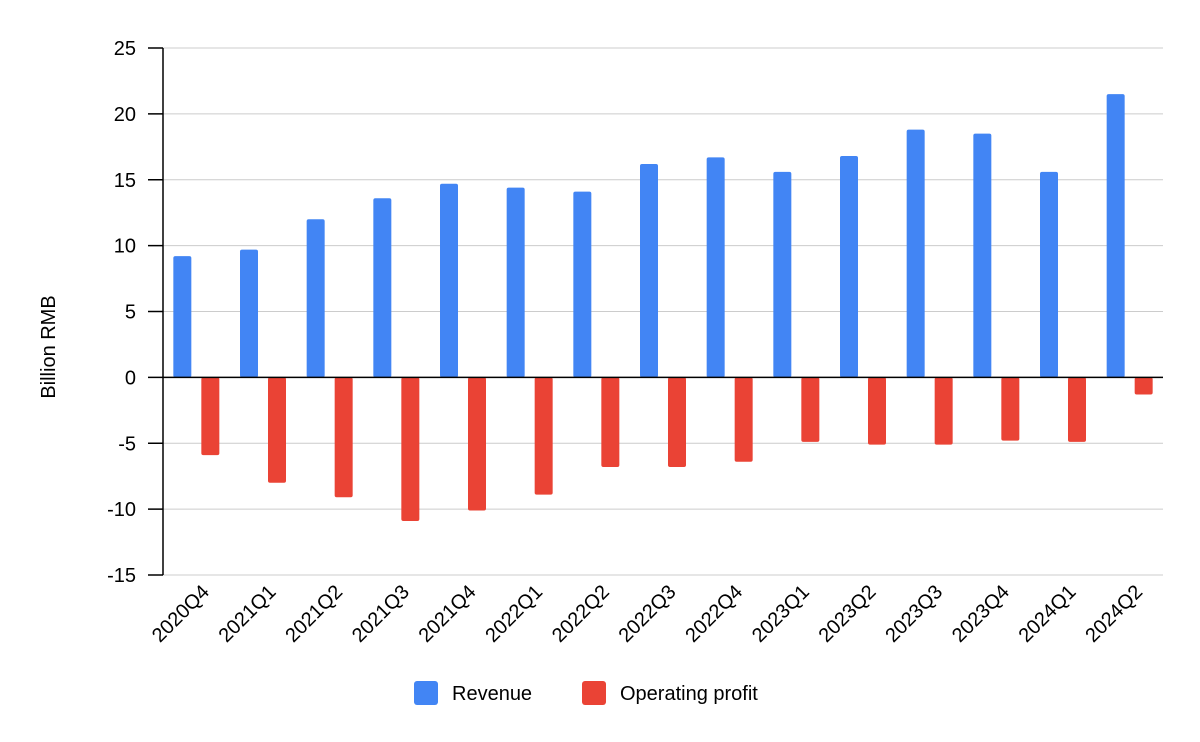 This screenshot has height=742, width=1200. Describe the element at coordinates (594, 693) in the screenshot. I see `legend-swatch-operating-profit` at that location.